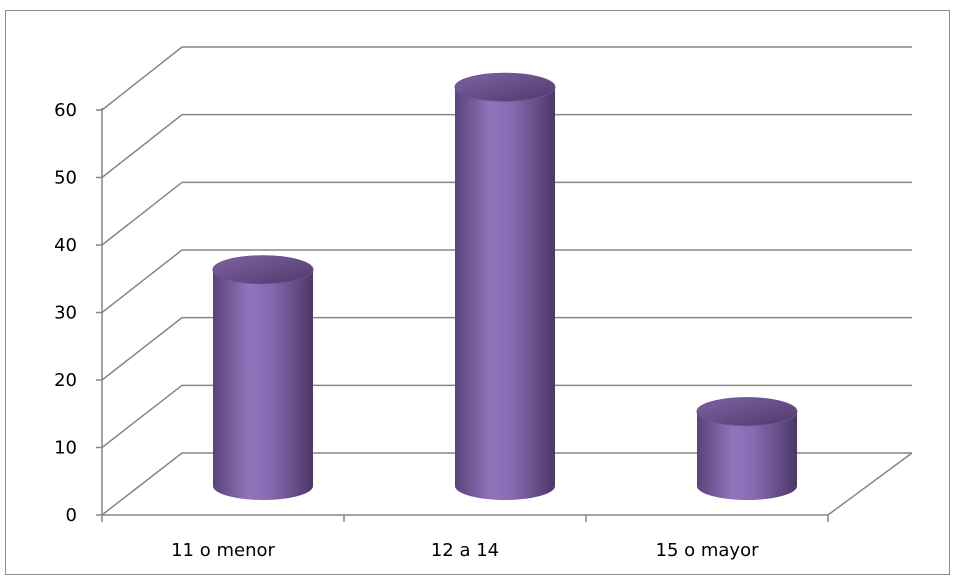 The height and width of the screenshot is (581, 955). What do you see at coordinates (65, 380) in the screenshot?
I see `y-tick-label: 20` at bounding box center [65, 380].